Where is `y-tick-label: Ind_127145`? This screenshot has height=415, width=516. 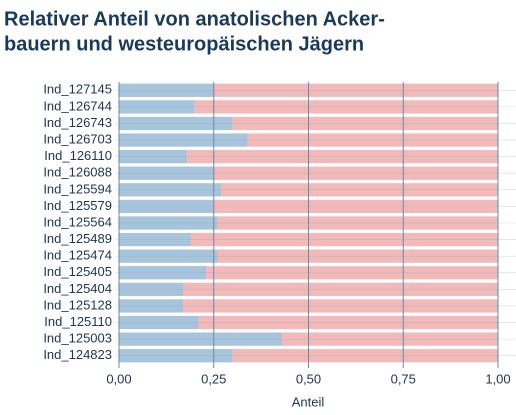
y-tick-label: Ind_127145 is located at coordinates (77, 89).